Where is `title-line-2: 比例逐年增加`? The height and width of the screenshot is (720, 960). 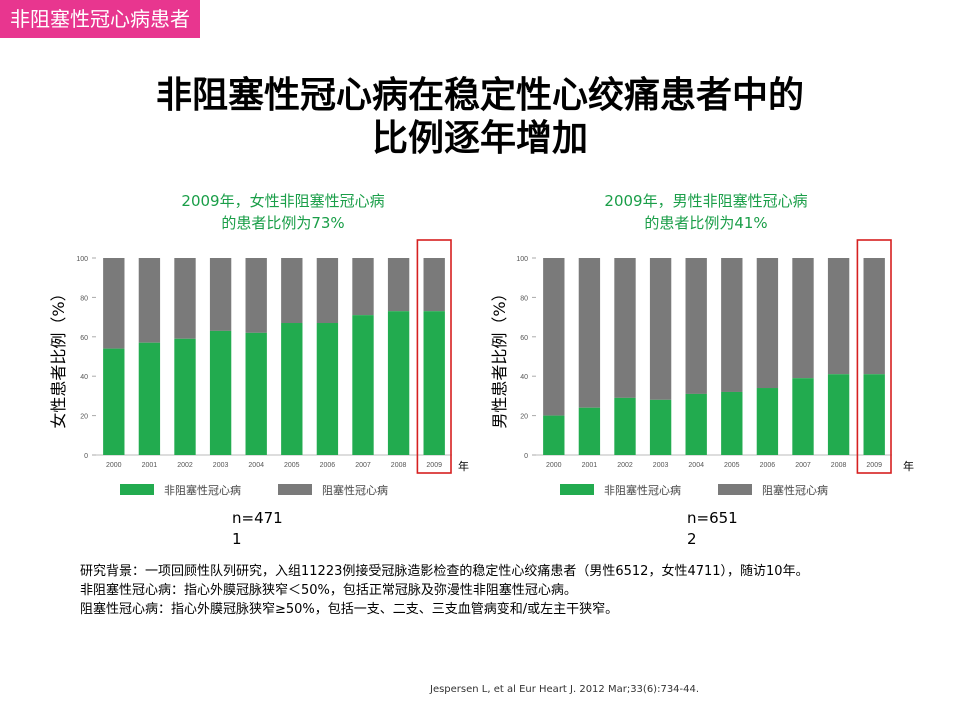
title-line-2: 比例逐年增加 is located at coordinates (479, 138).